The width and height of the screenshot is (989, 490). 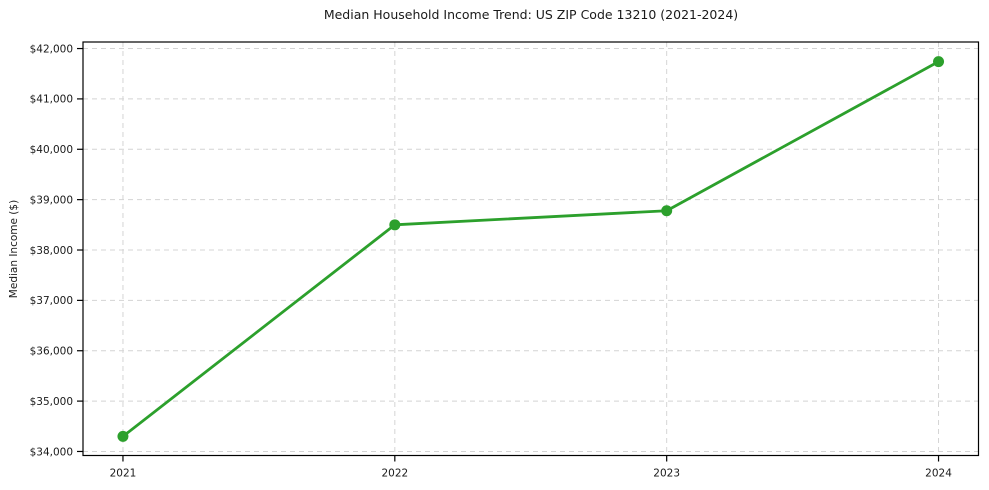 I want to click on data-point-2022, so click(x=395, y=225).